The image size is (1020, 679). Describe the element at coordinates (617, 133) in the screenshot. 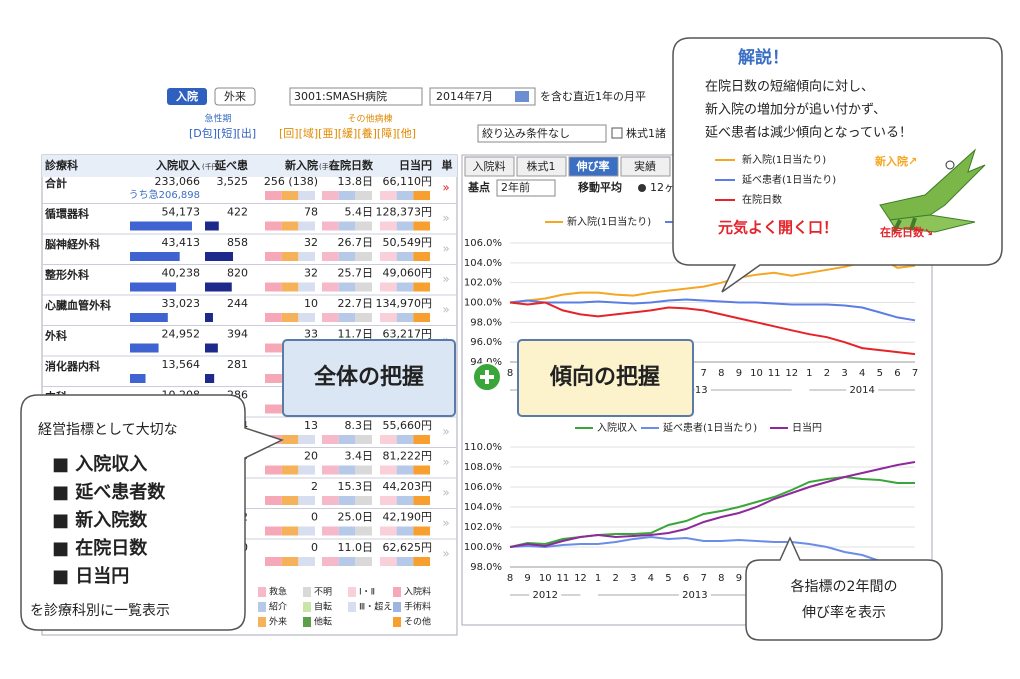

I see `checkbox` at that location.